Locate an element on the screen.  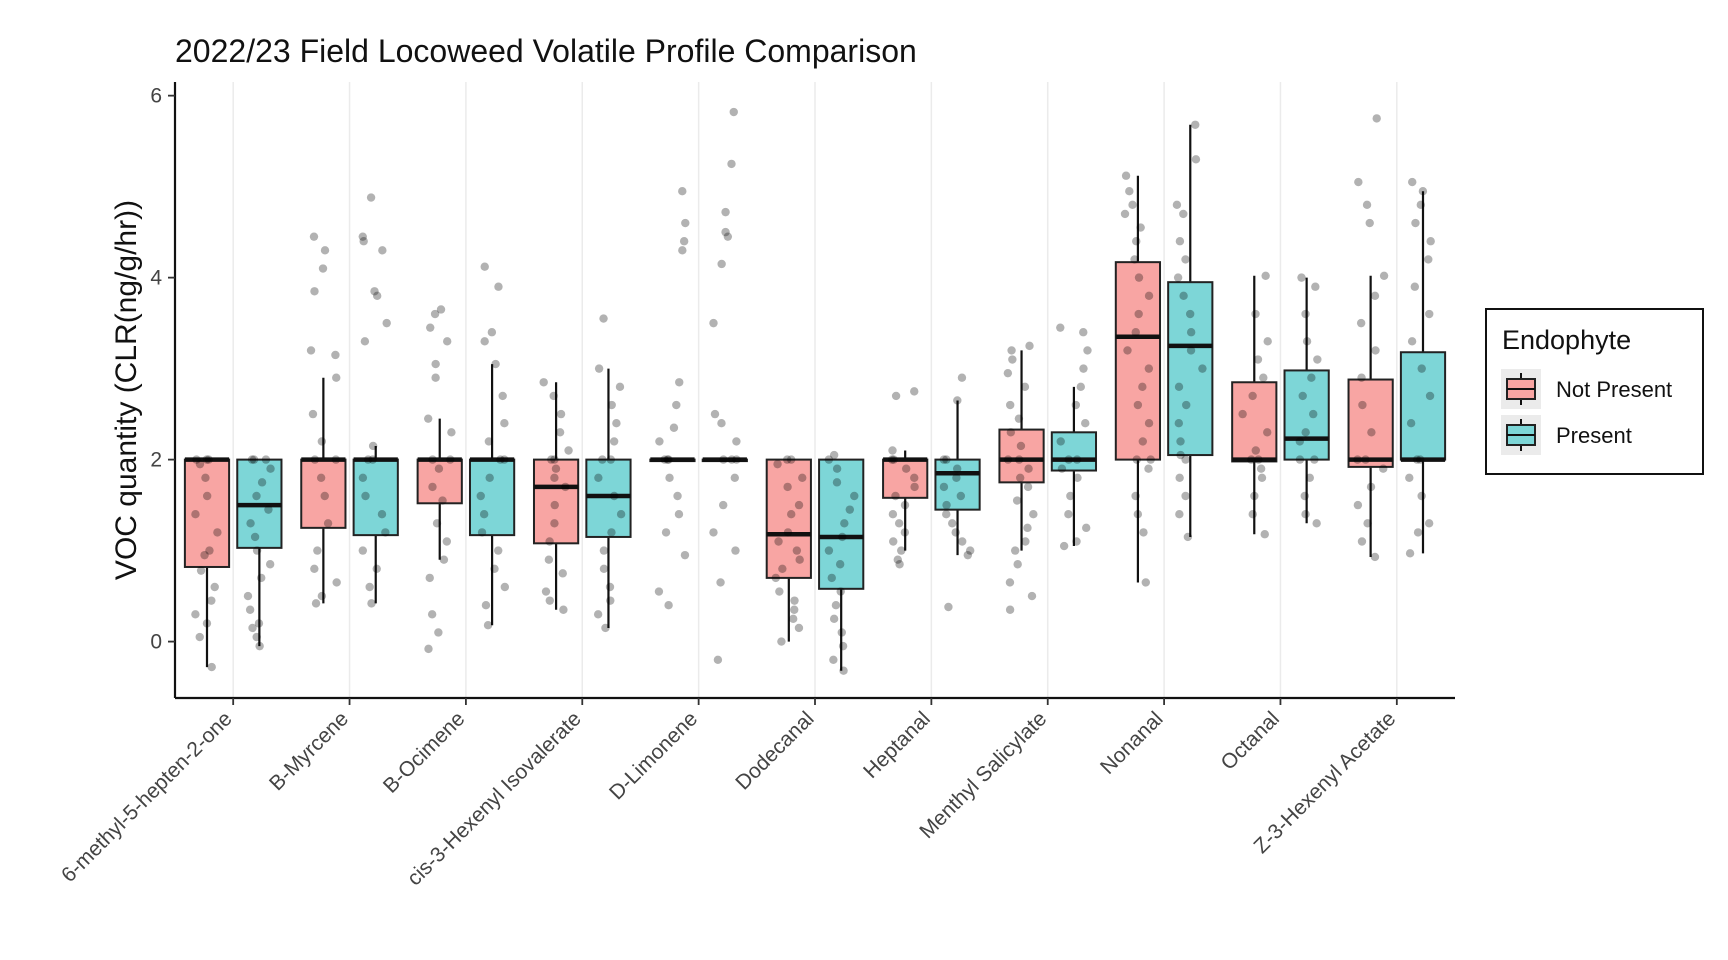
x-tick-label: Menthyl Salicylate is located at coordinates (983, 775).